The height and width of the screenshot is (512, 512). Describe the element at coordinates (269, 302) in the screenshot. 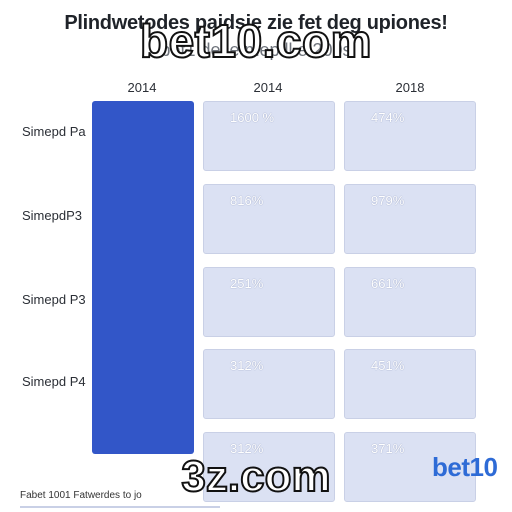

I see `table-cell: 251%` at that location.